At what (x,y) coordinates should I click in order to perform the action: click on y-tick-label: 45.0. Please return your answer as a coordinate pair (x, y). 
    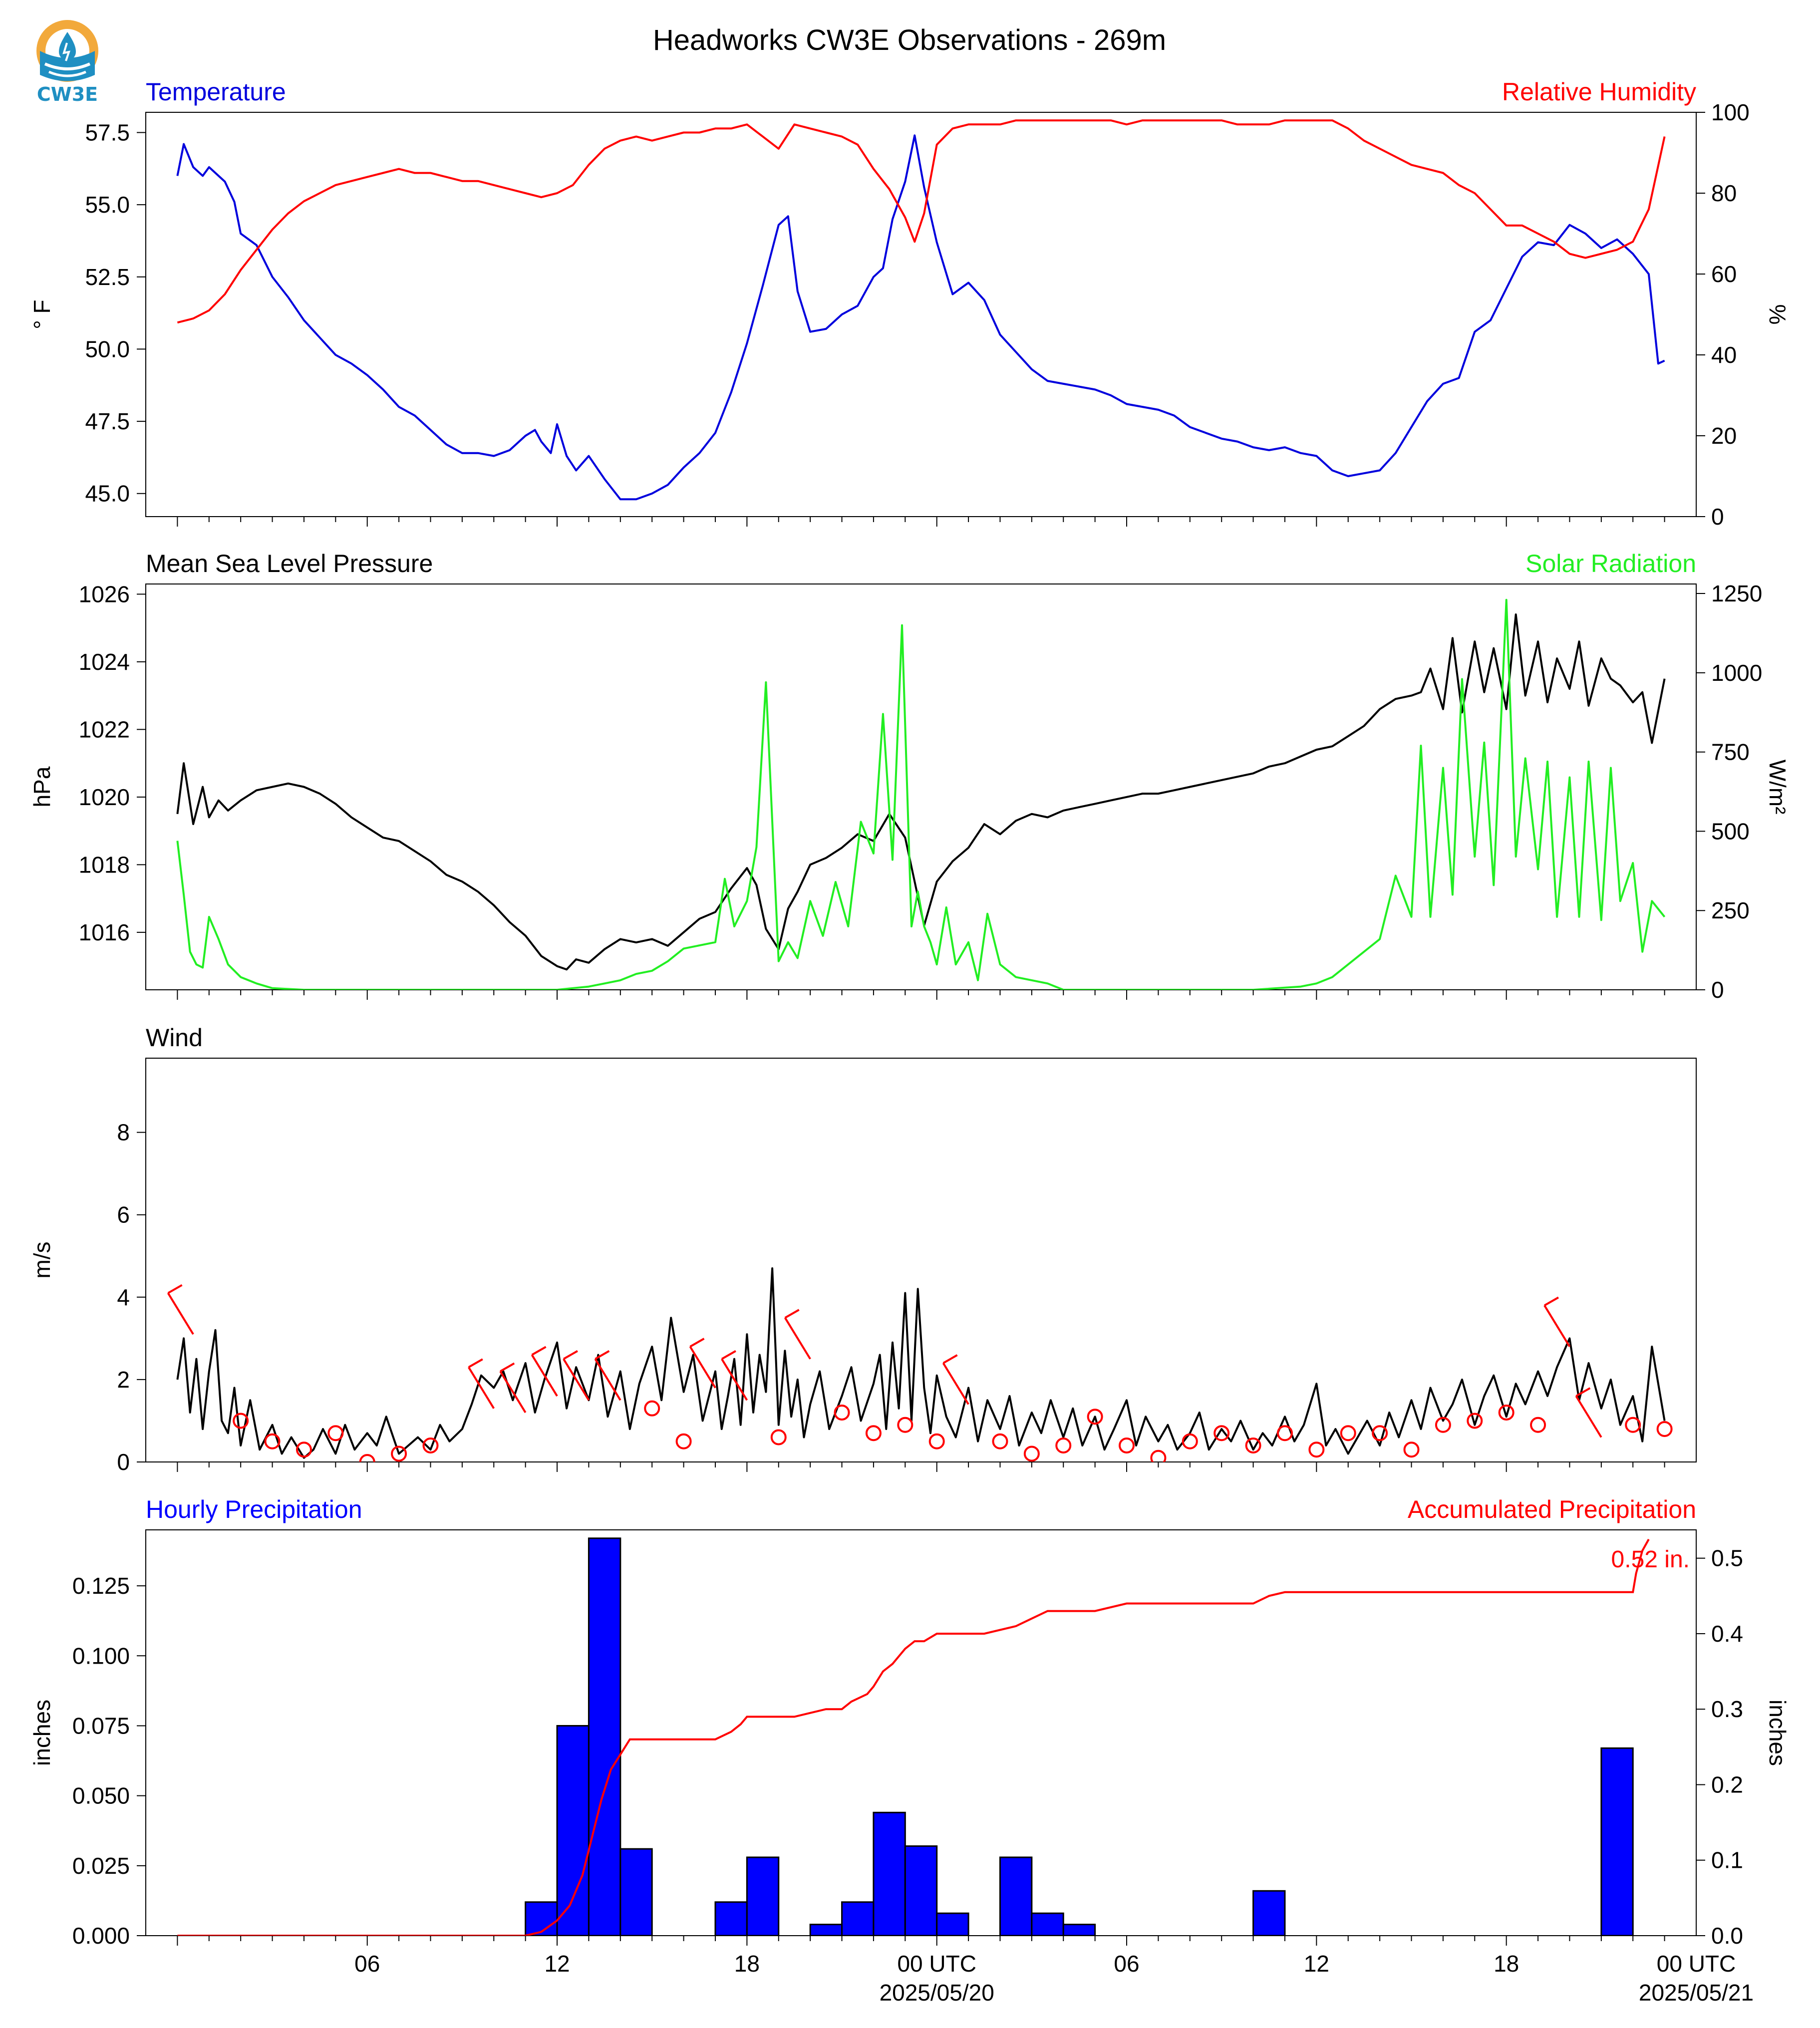
    Looking at the image, I should click on (107, 494).